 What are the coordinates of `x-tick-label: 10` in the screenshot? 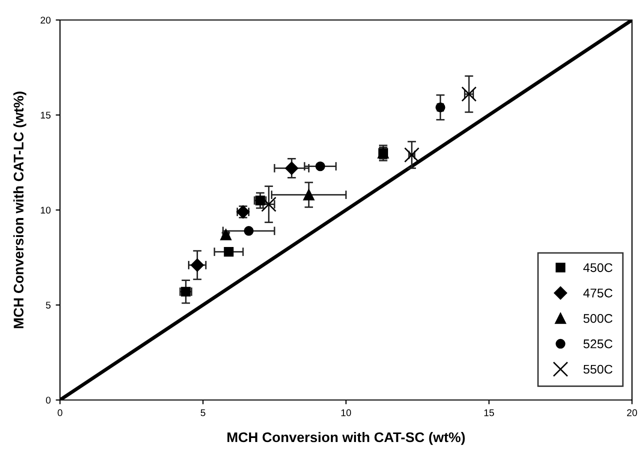 It's located at (346, 412).